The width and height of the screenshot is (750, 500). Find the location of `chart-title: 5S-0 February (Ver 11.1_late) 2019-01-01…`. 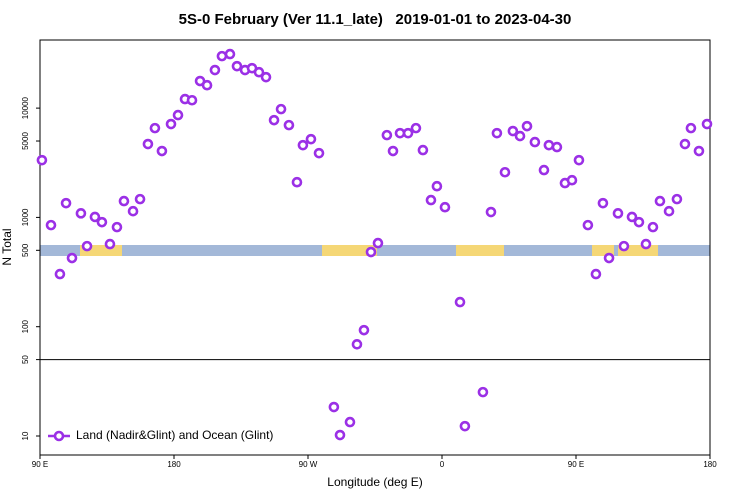

chart-title: 5S-0 February (Ver 11.1_late) 2019-01-01… is located at coordinates (375, 19).